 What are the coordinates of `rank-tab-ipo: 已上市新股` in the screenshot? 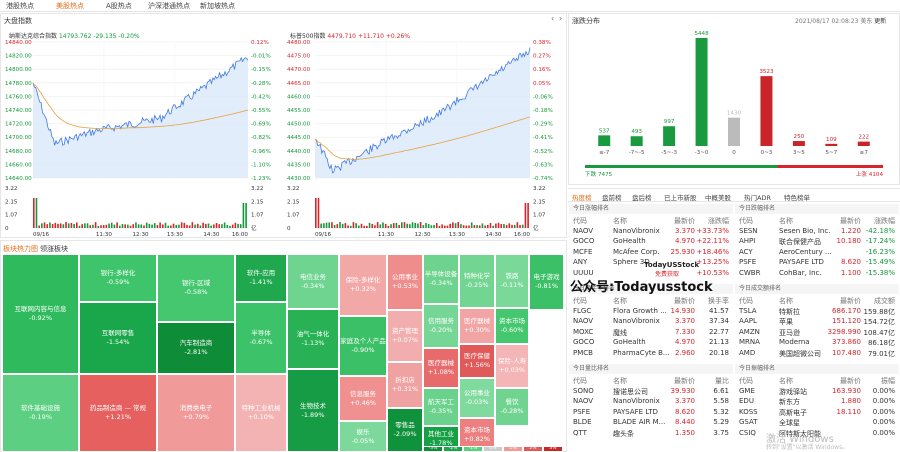 It's located at (680, 198).